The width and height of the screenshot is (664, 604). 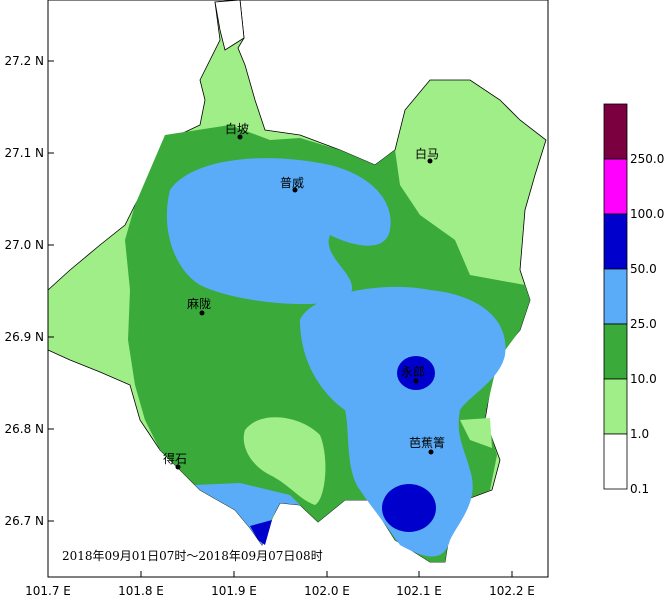 I want to click on x-tick-label: 102.1 E, so click(x=419, y=591).